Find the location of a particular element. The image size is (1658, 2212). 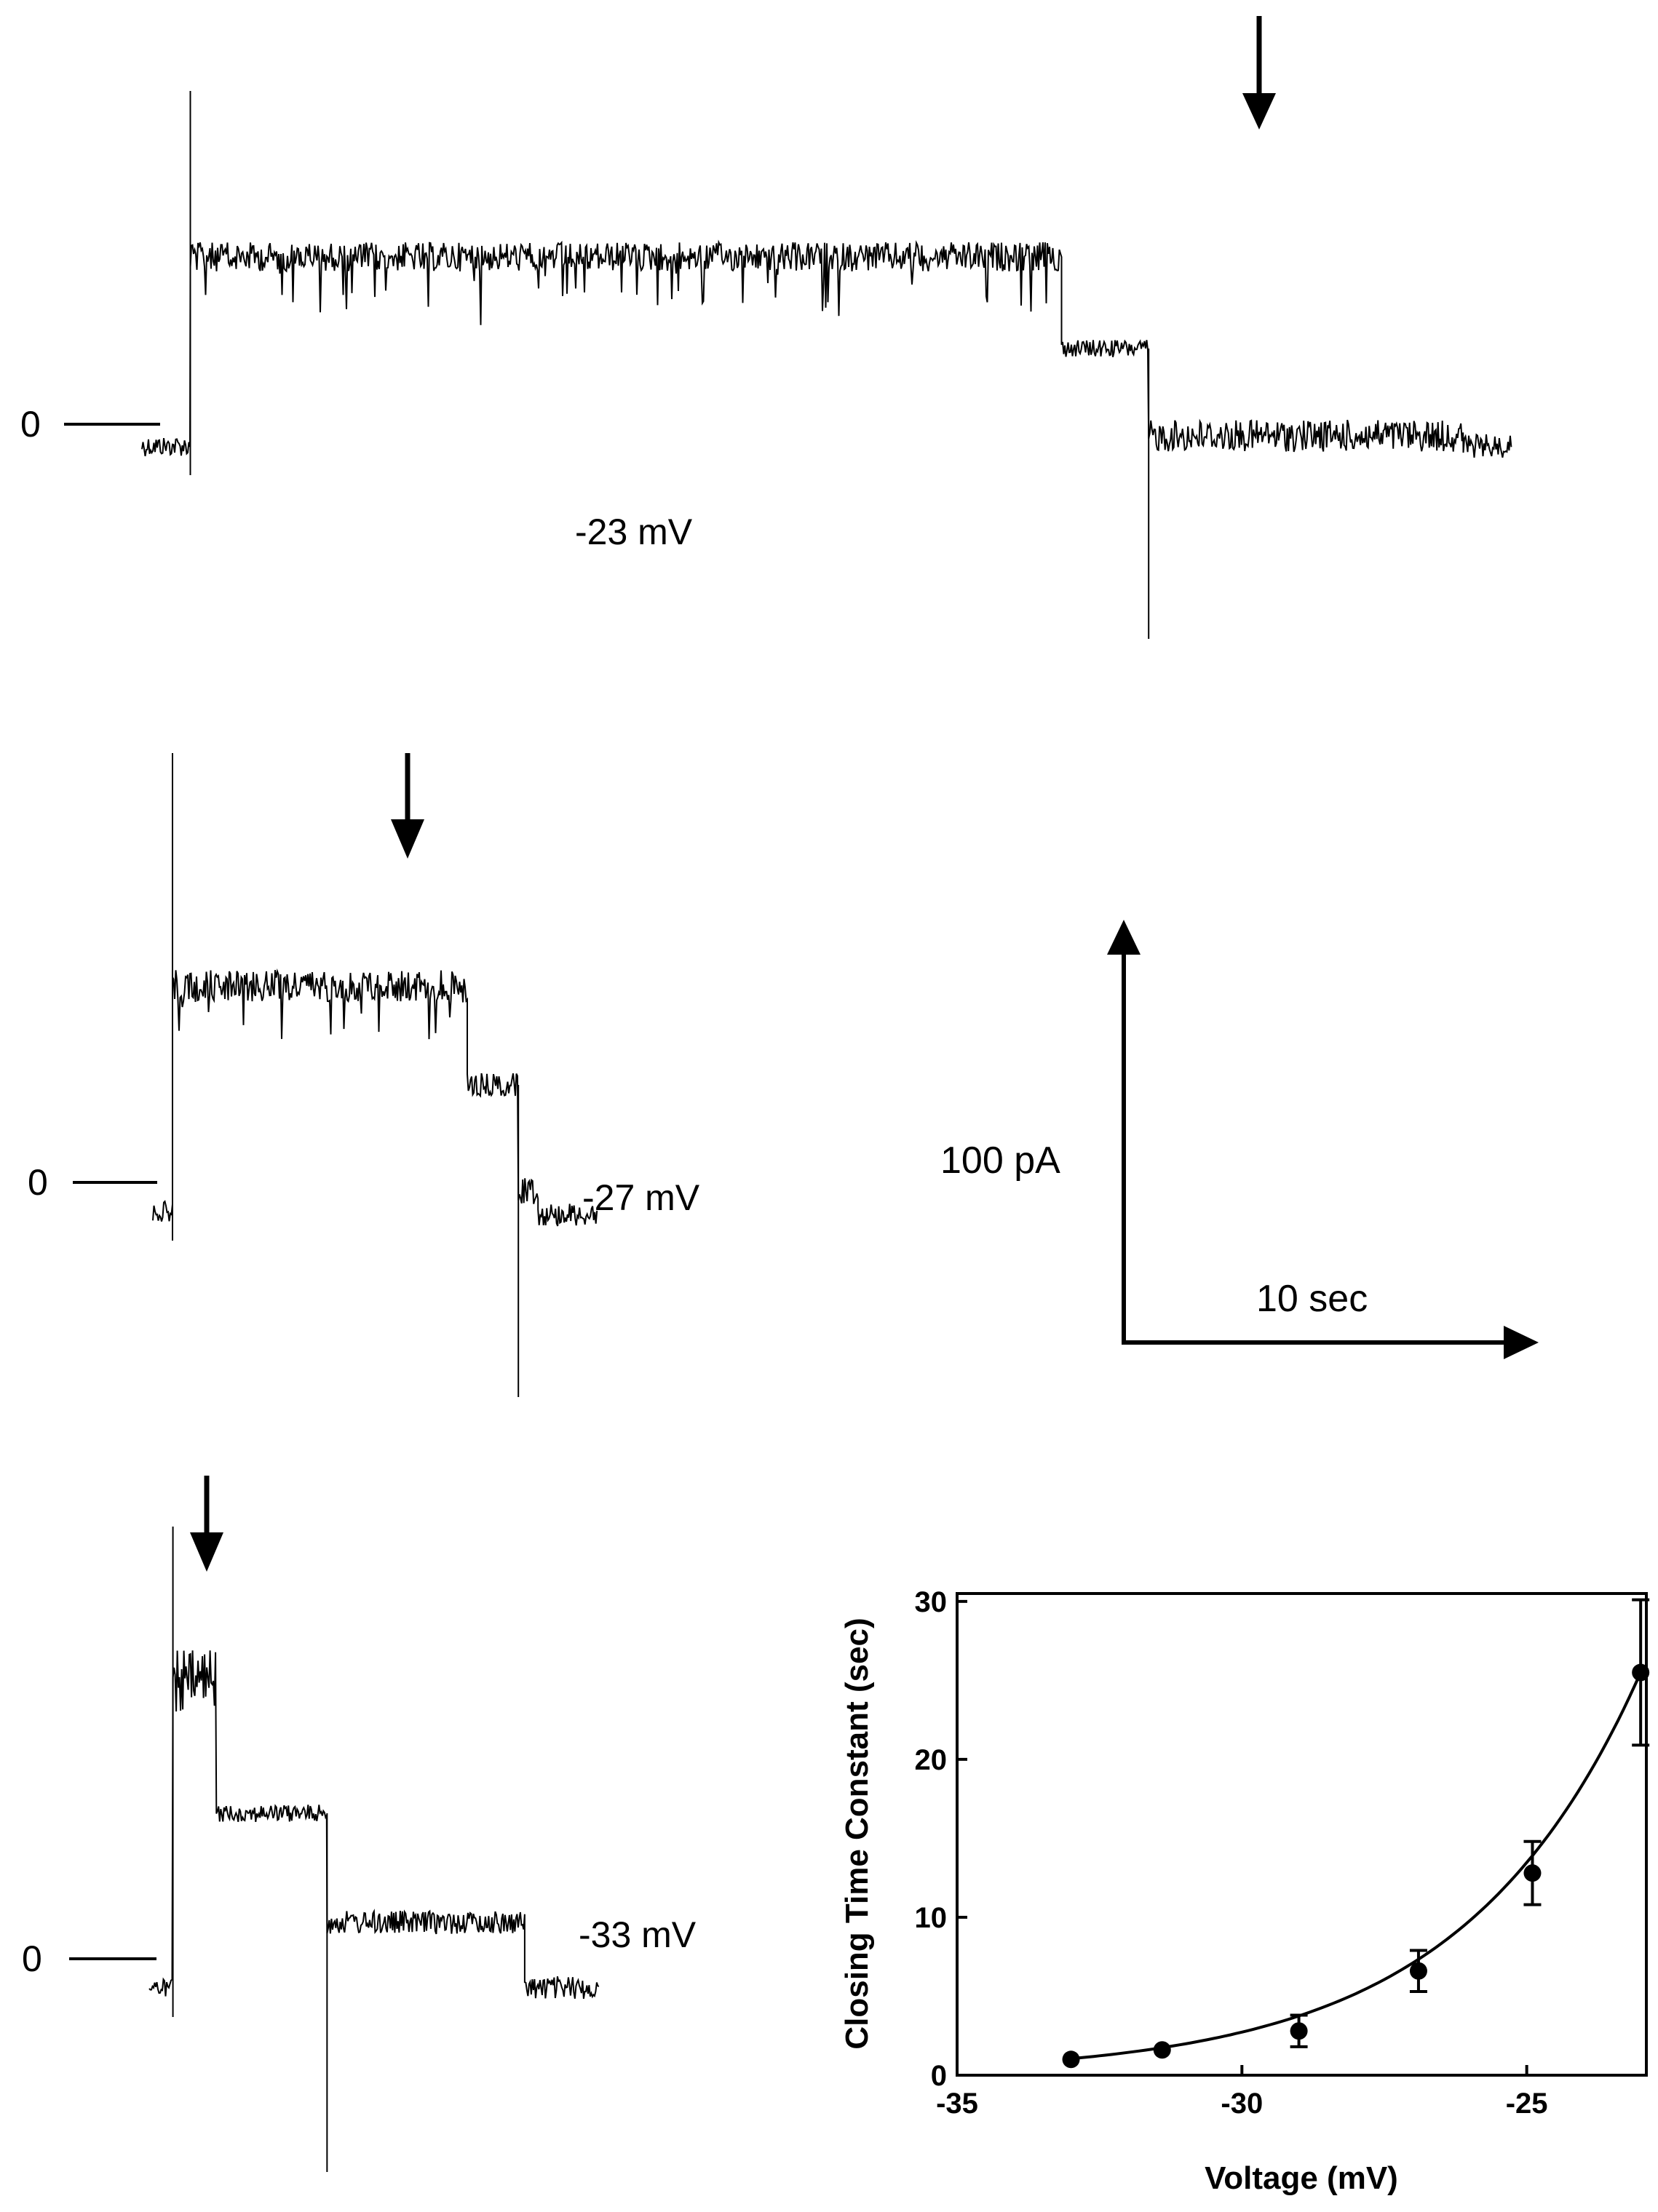

zero-label-1: 0 is located at coordinates (31, 424).